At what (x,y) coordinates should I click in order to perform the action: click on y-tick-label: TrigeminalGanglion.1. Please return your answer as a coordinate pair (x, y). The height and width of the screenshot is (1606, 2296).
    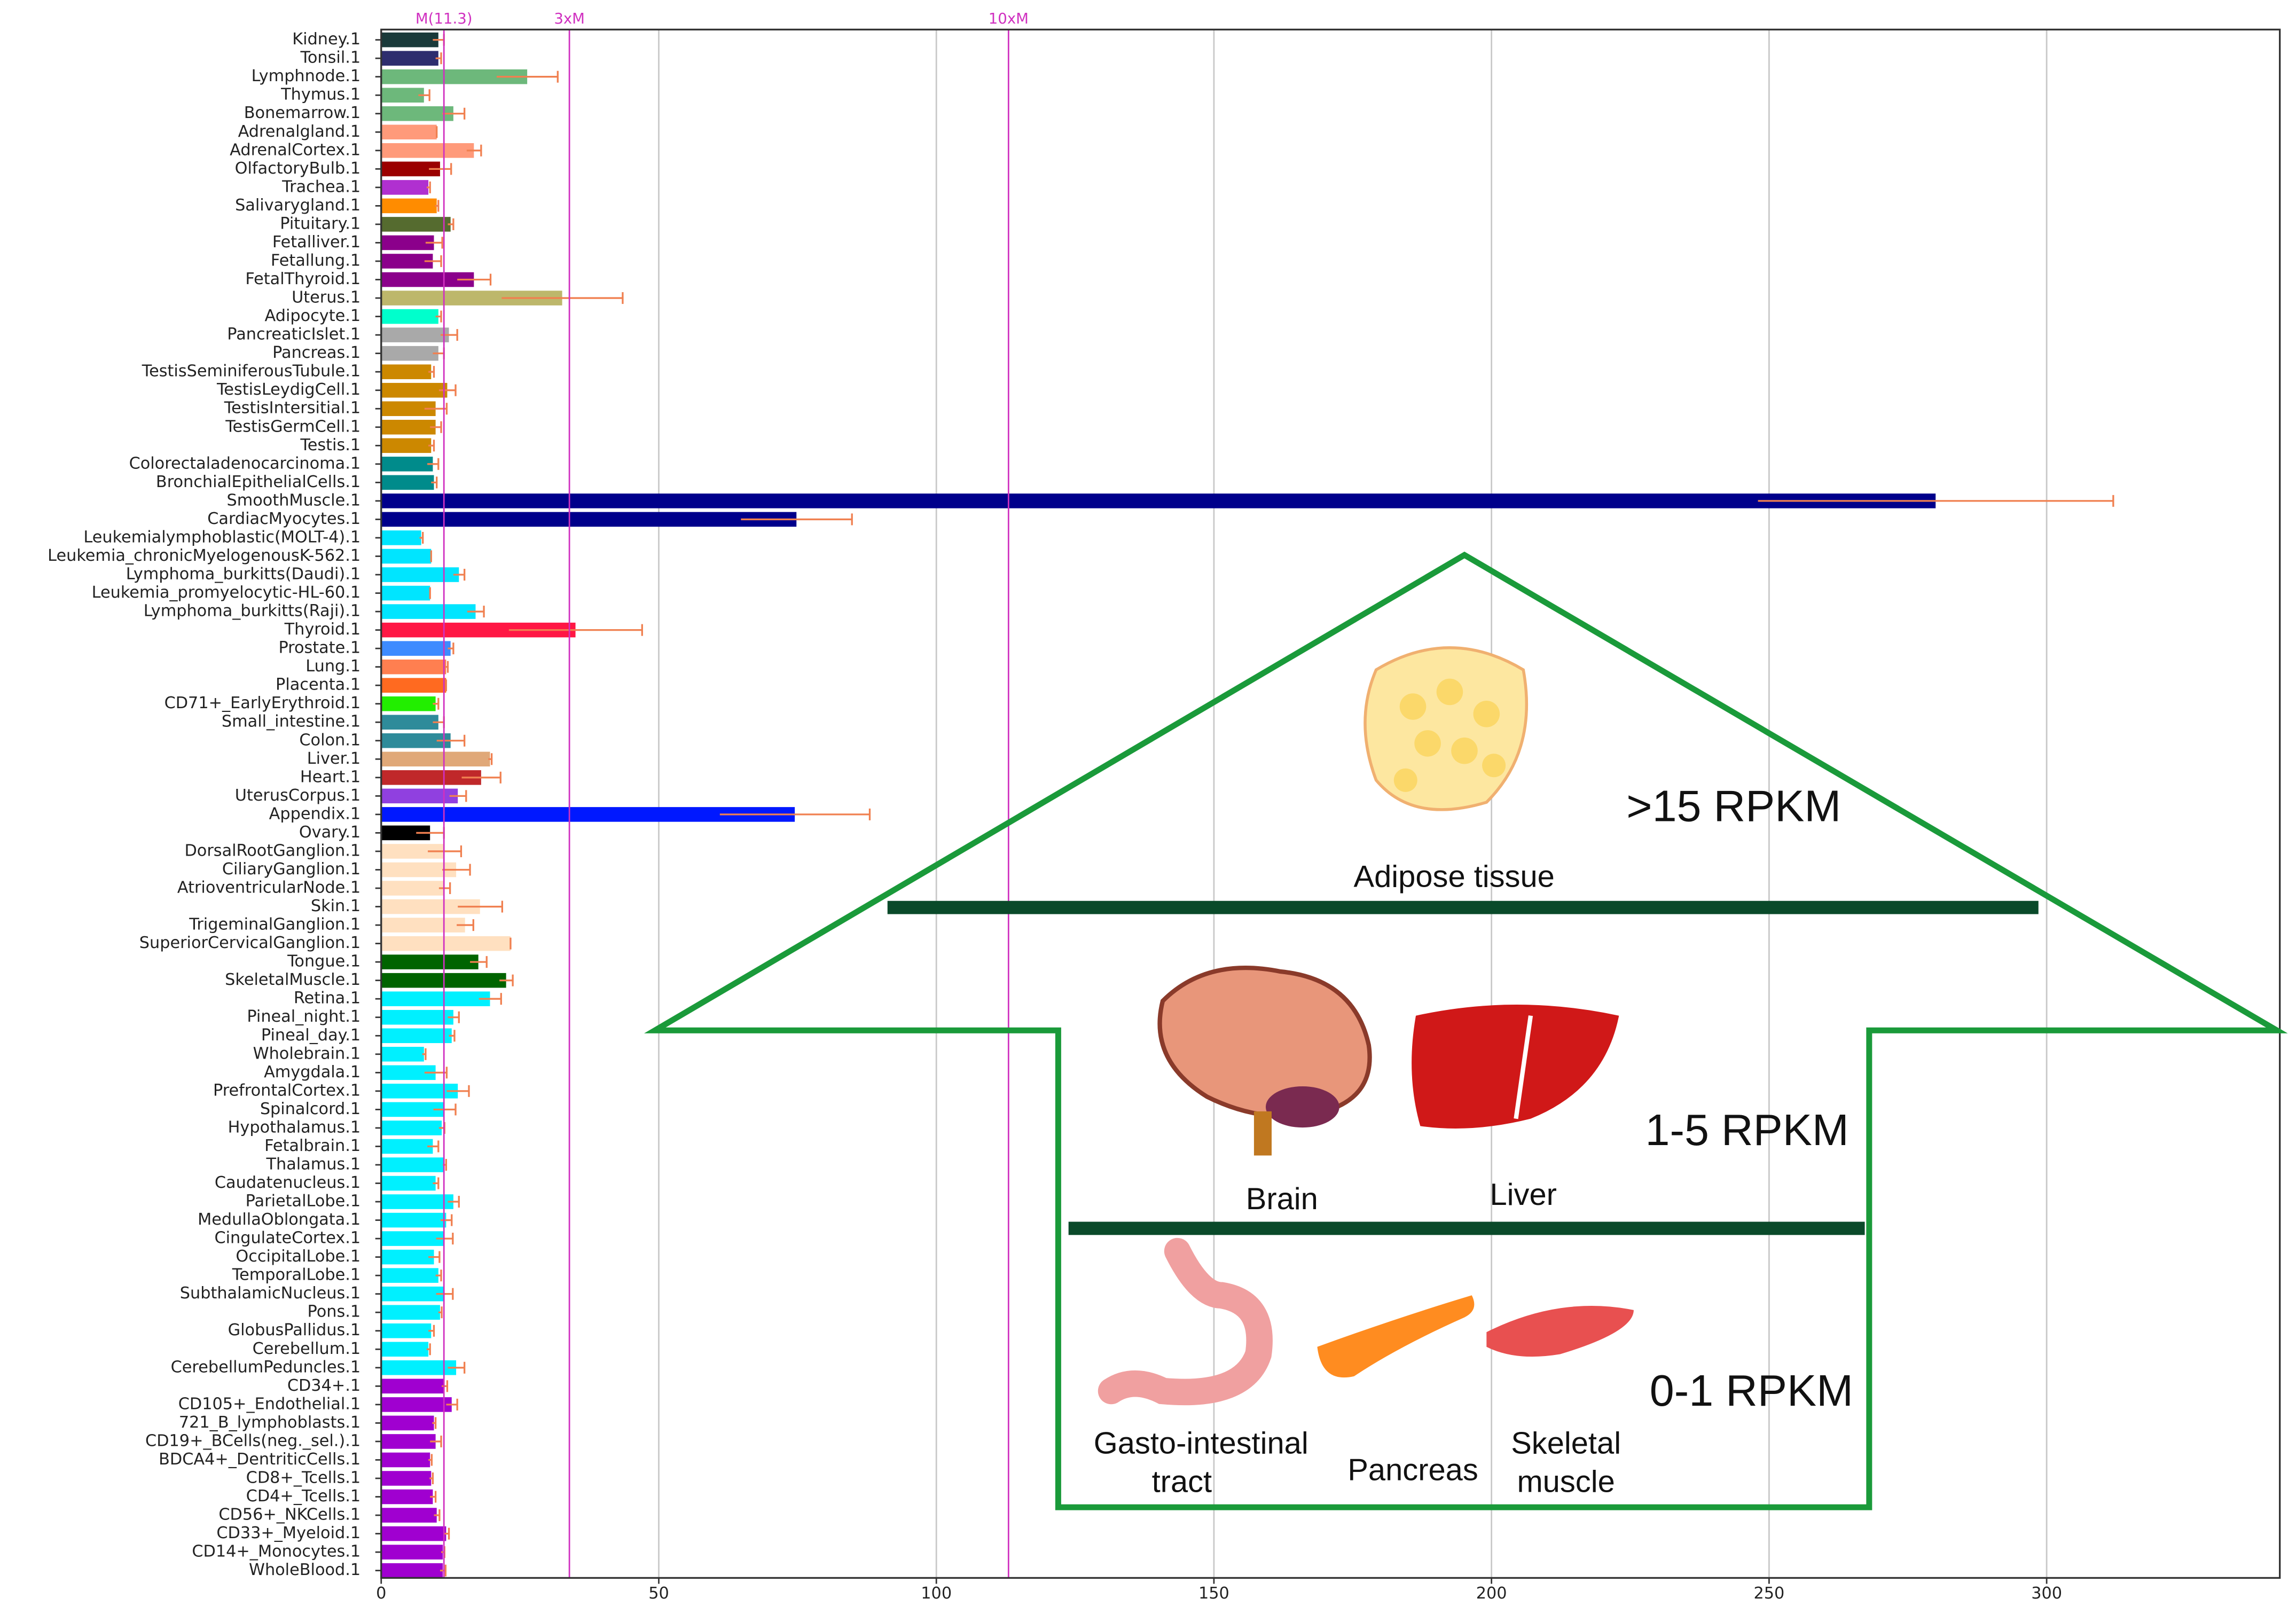
    Looking at the image, I should click on (275, 924).